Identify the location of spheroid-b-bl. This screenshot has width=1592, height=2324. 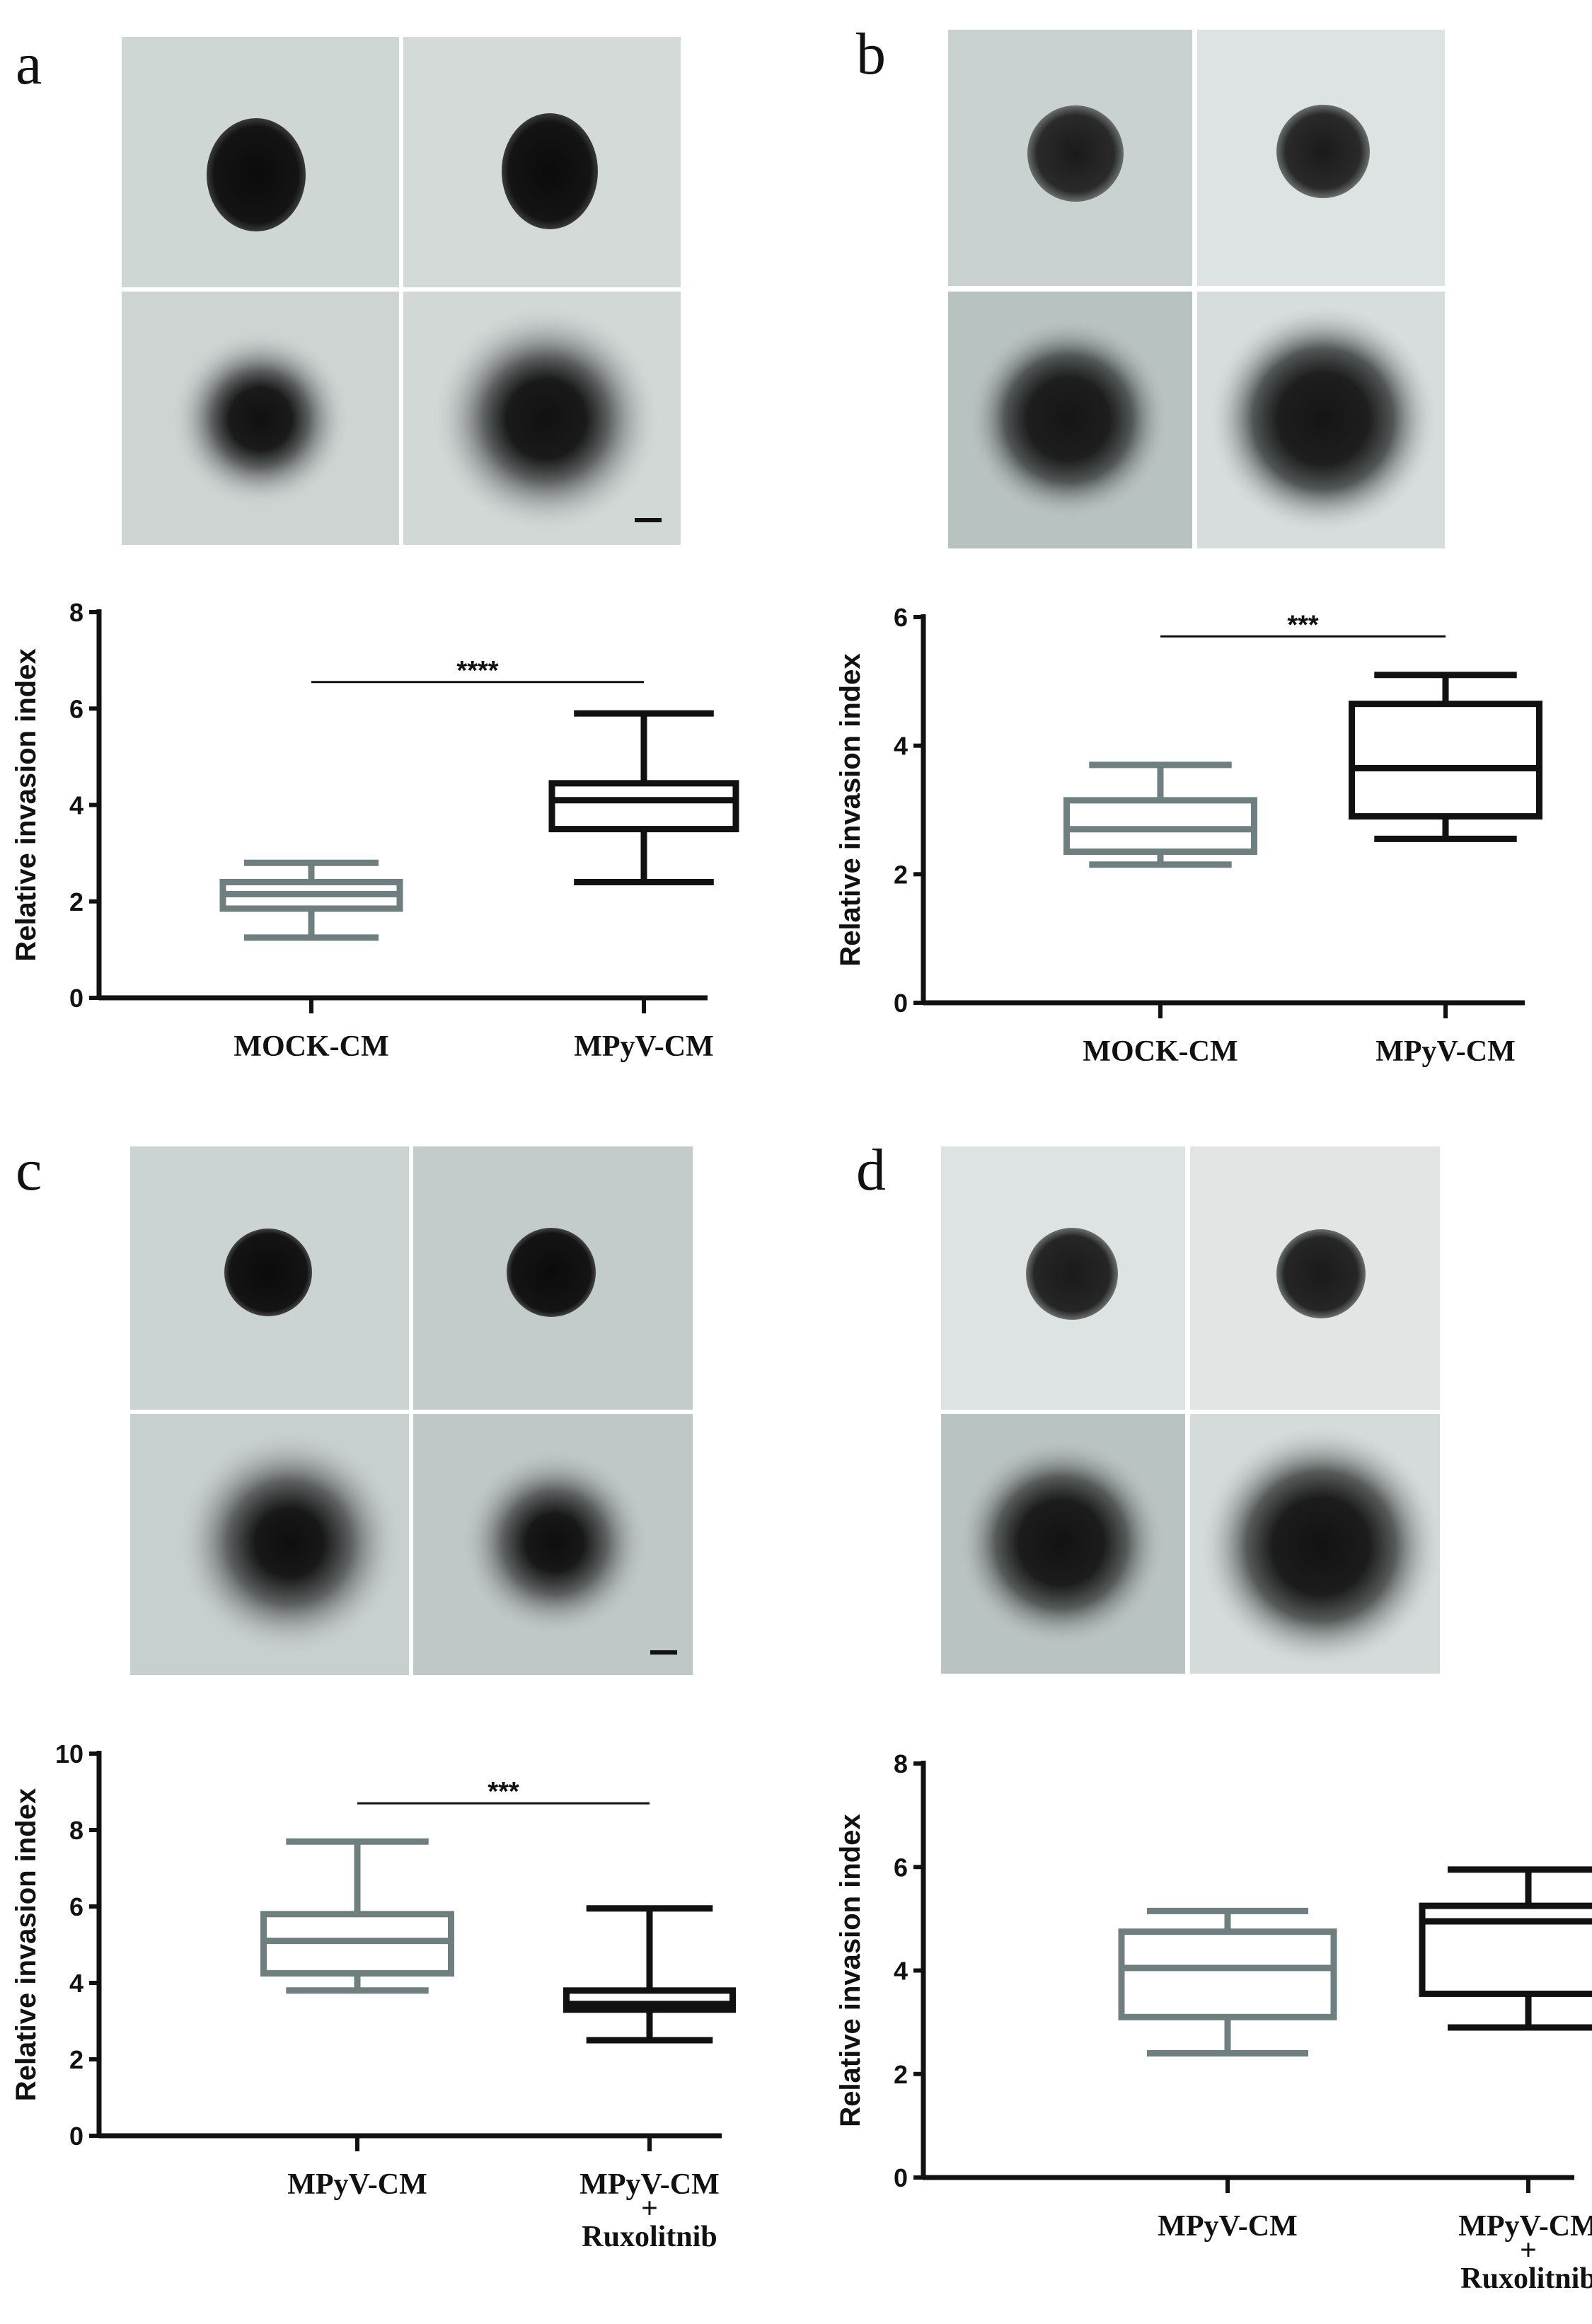
(1068, 419).